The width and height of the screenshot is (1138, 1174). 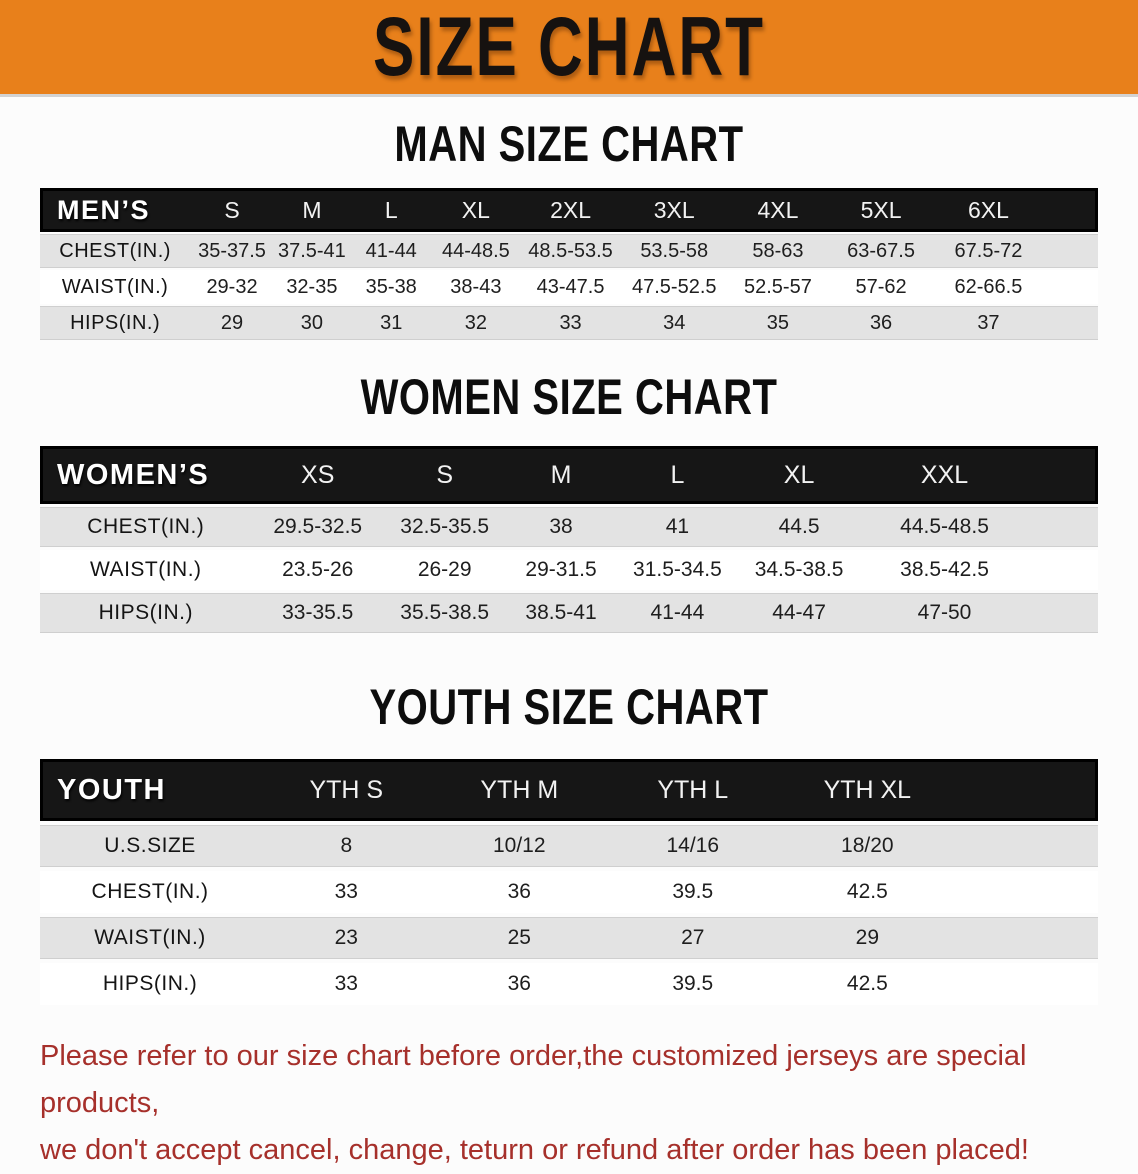 What do you see at coordinates (944, 570) in the screenshot?
I see `size-value-cell: 38.5-42.5` at bounding box center [944, 570].